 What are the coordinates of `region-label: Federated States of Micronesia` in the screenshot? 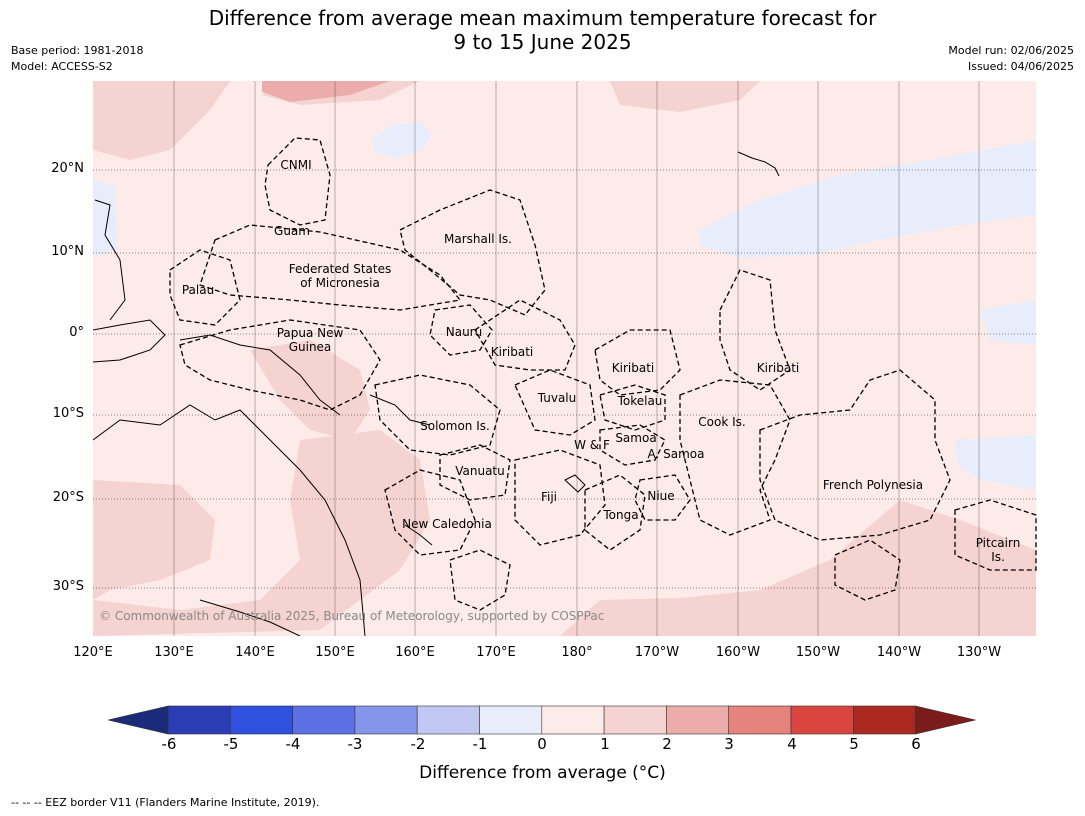 It's located at (340, 276).